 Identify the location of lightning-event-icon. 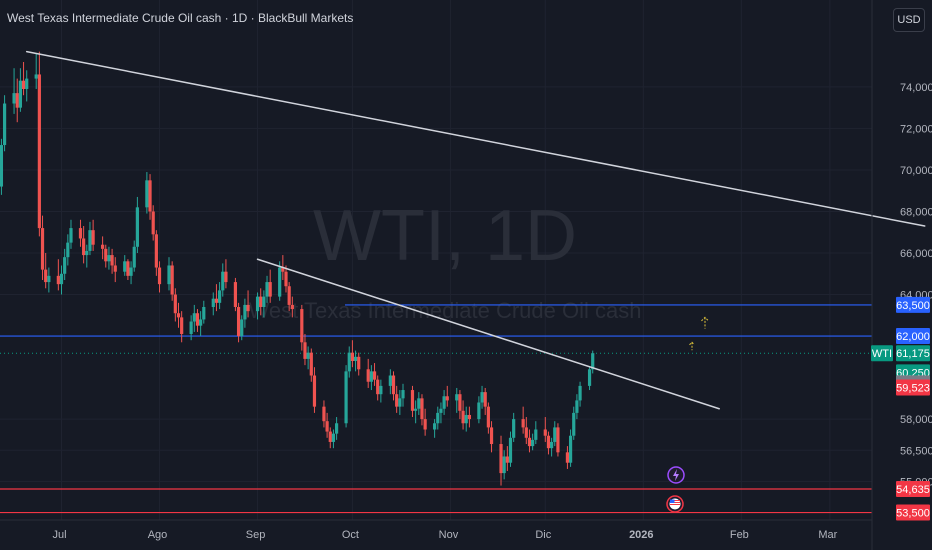
(676, 475).